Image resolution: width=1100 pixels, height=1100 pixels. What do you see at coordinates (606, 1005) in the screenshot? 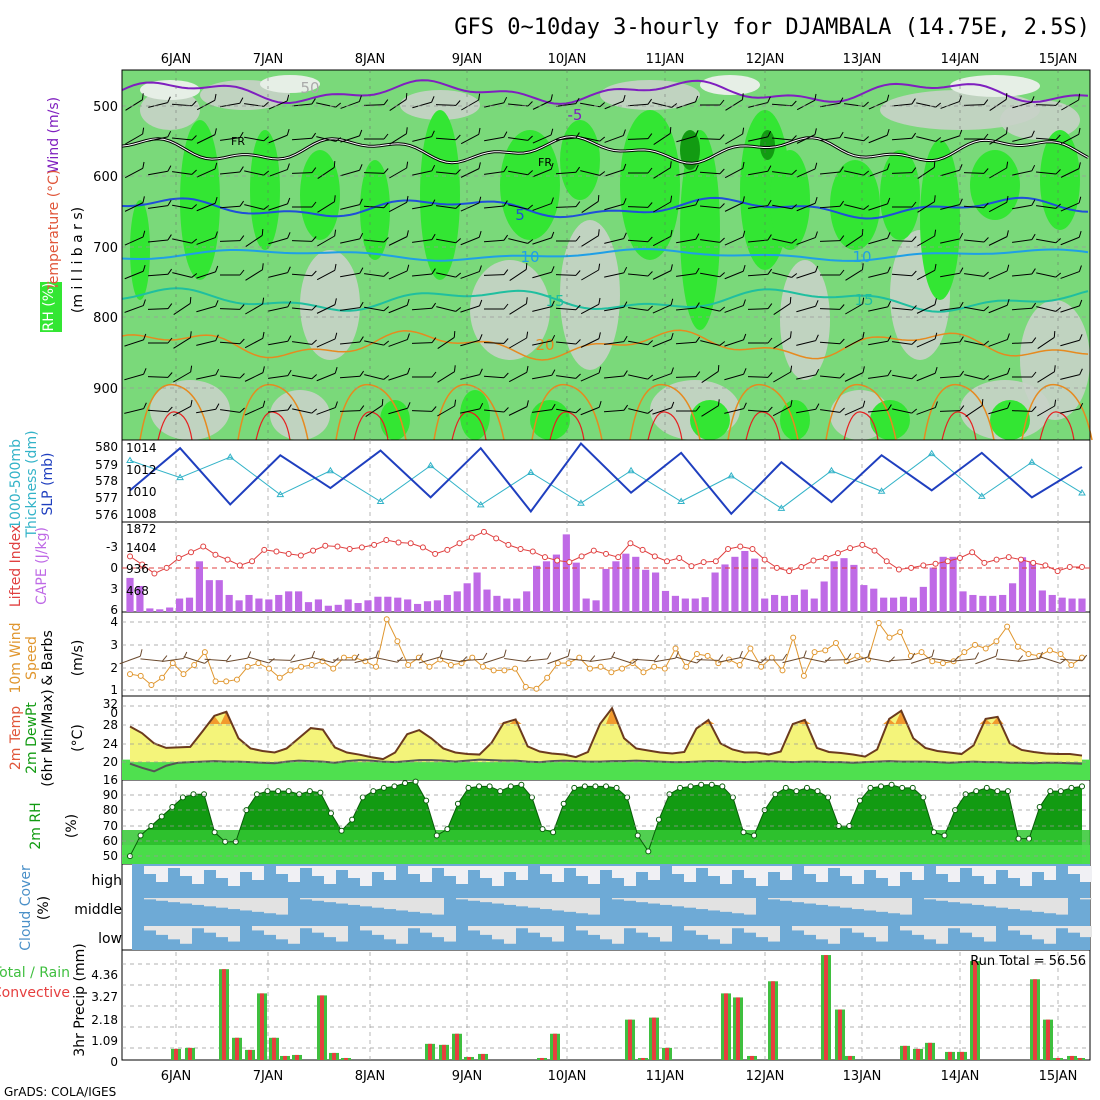
I see `precip-frame` at bounding box center [606, 1005].